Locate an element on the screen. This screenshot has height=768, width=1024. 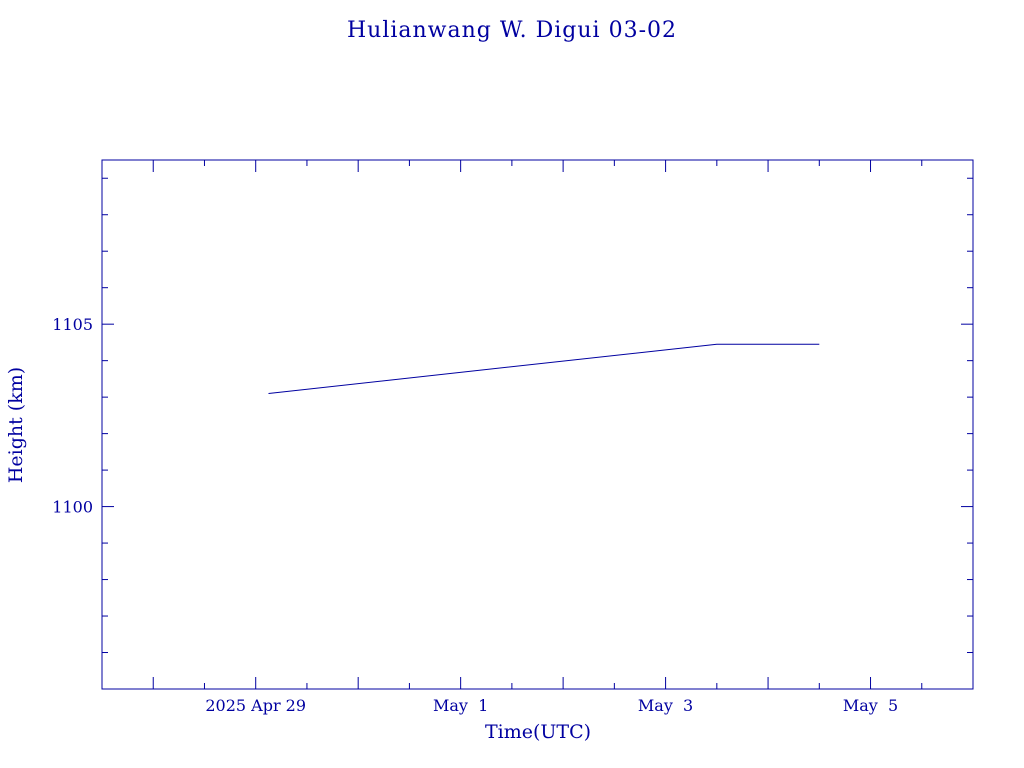
x-tick-label: May 3 is located at coordinates (665, 705).